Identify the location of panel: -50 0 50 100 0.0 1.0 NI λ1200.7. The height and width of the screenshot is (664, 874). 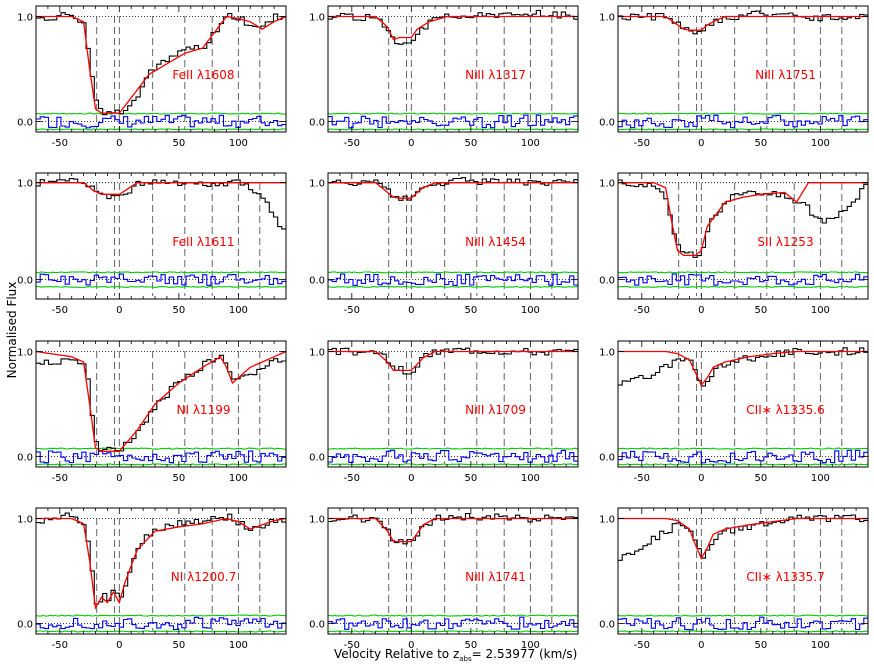
(152, 579).